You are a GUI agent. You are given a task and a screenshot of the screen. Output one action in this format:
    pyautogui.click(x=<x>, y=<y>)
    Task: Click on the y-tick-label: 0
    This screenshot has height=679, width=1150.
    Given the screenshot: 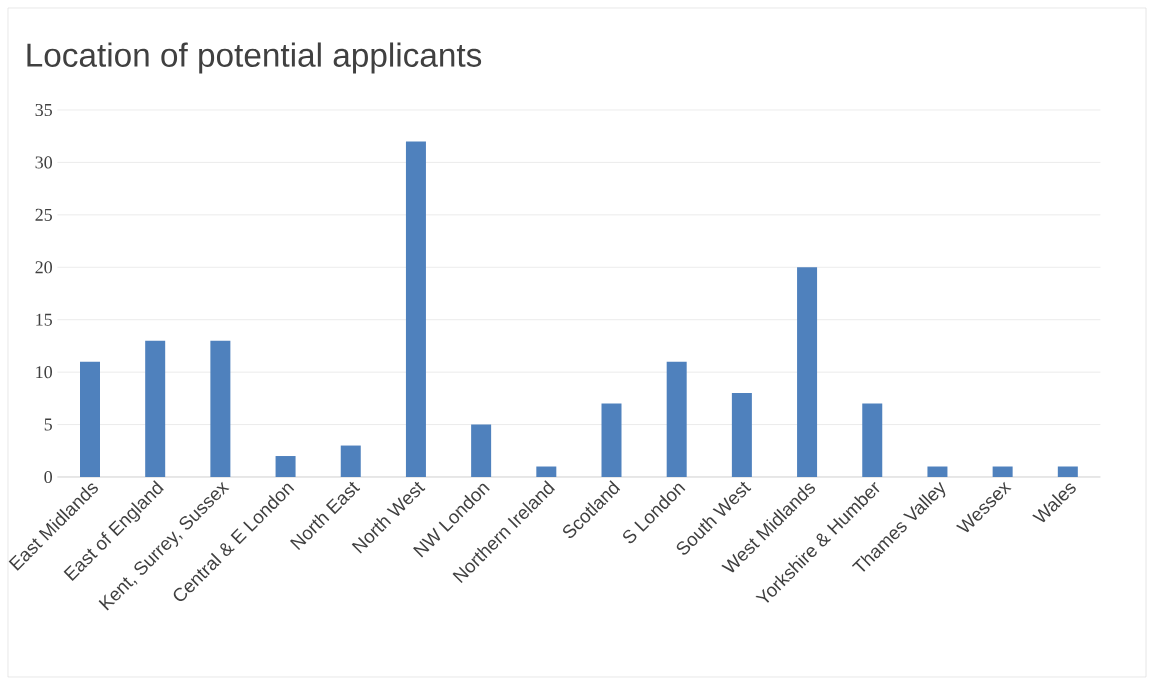 What is the action you would take?
    pyautogui.click(x=48, y=477)
    